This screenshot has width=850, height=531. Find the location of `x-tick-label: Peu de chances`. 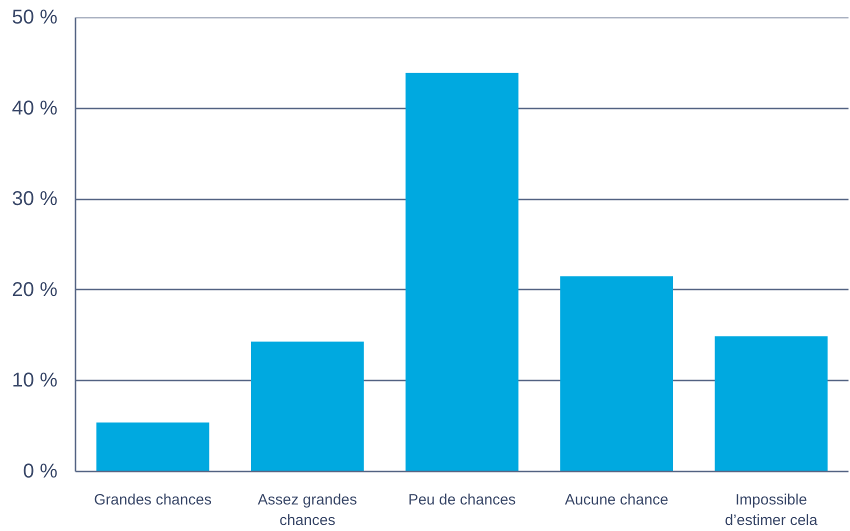

x-tick-label: Peu de chances is located at coordinates (462, 500).